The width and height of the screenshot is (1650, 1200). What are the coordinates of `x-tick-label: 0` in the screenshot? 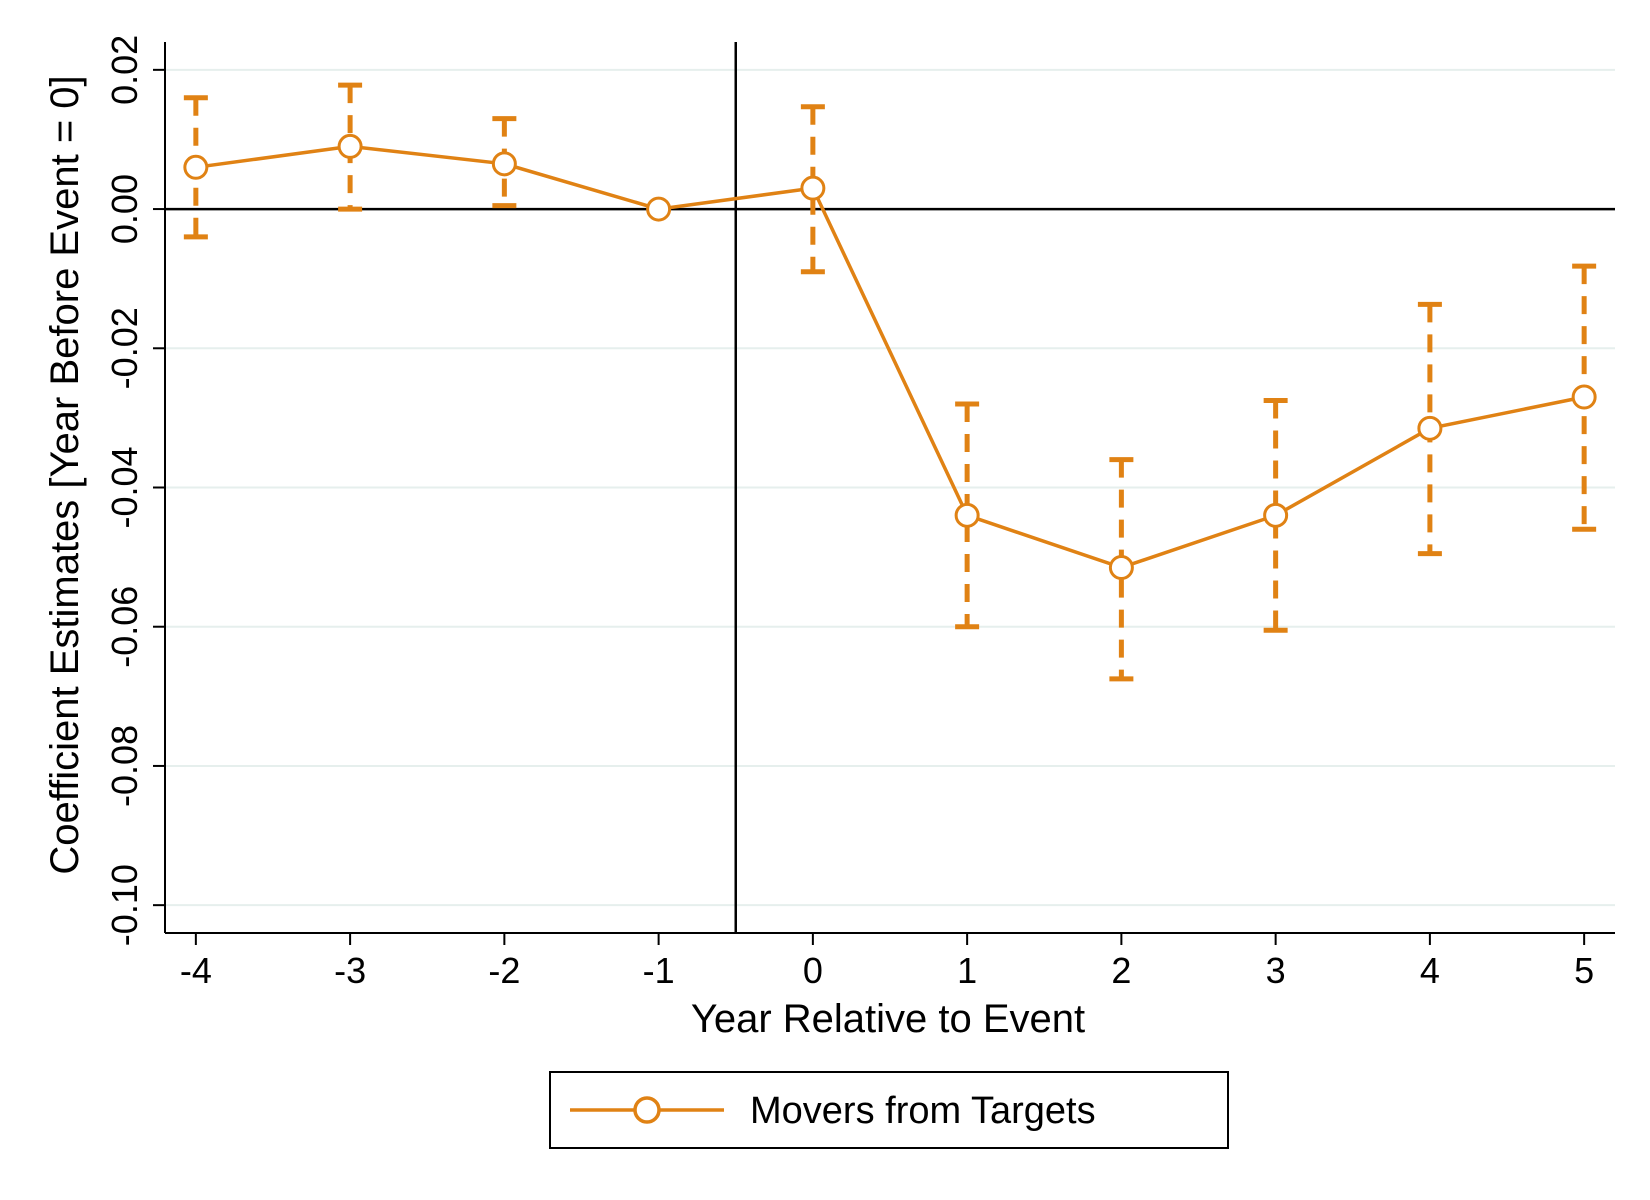 It's located at (813, 970).